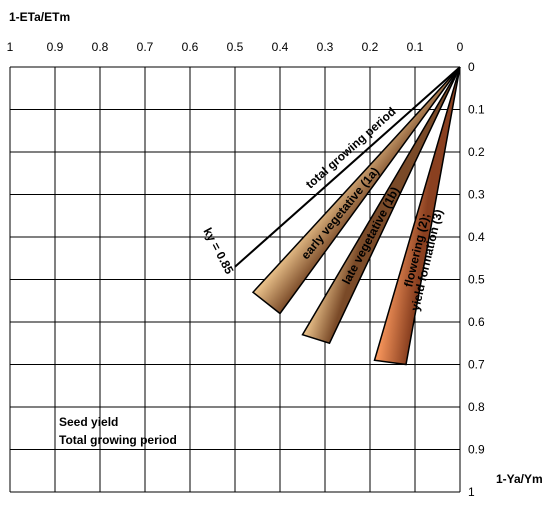 The height and width of the screenshot is (510, 550). What do you see at coordinates (145, 47) in the screenshot?
I see `x-tick-label: 0.7` at bounding box center [145, 47].